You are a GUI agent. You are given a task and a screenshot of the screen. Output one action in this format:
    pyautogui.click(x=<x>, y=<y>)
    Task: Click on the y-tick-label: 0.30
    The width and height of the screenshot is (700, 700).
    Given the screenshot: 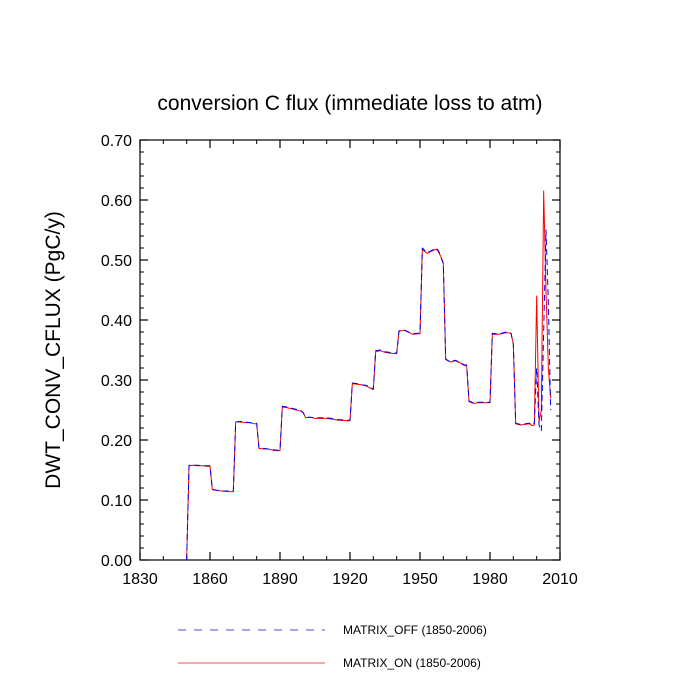 What is the action you would take?
    pyautogui.click(x=116, y=381)
    